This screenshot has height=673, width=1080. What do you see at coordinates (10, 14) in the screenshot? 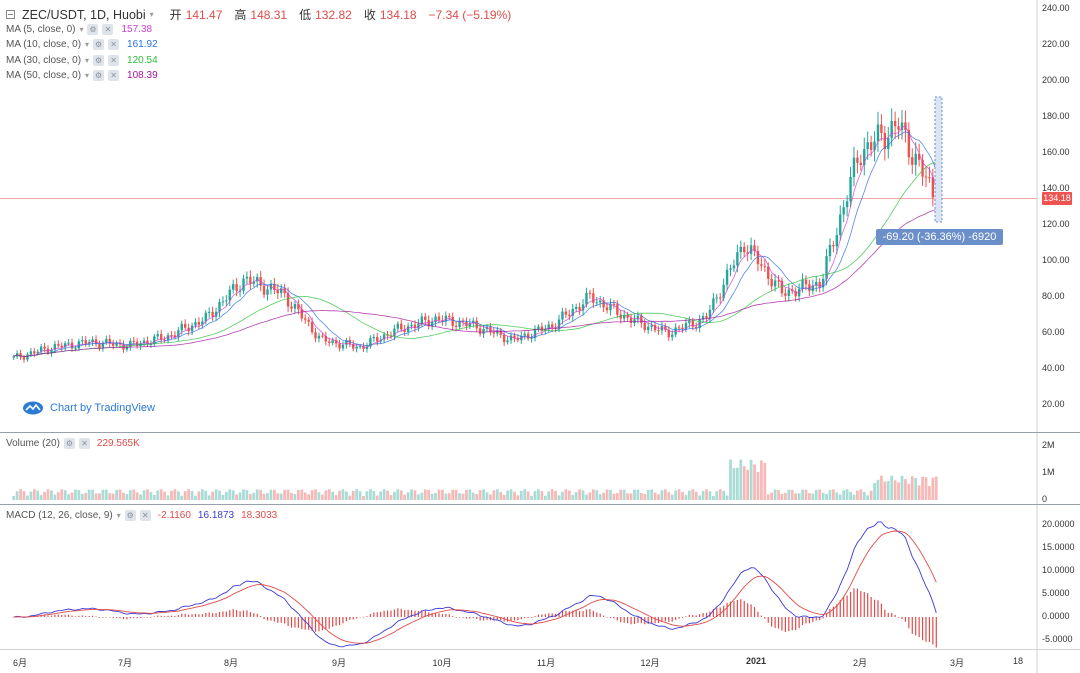
I see `collapse-icon` at bounding box center [10, 14].